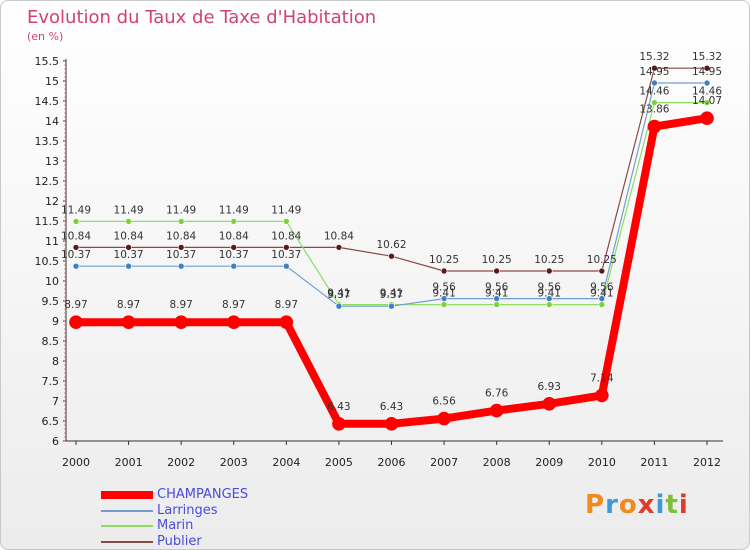 The image size is (750, 550). Describe the element at coordinates (52, 201) in the screenshot. I see `y-tick-label: 12` at that location.